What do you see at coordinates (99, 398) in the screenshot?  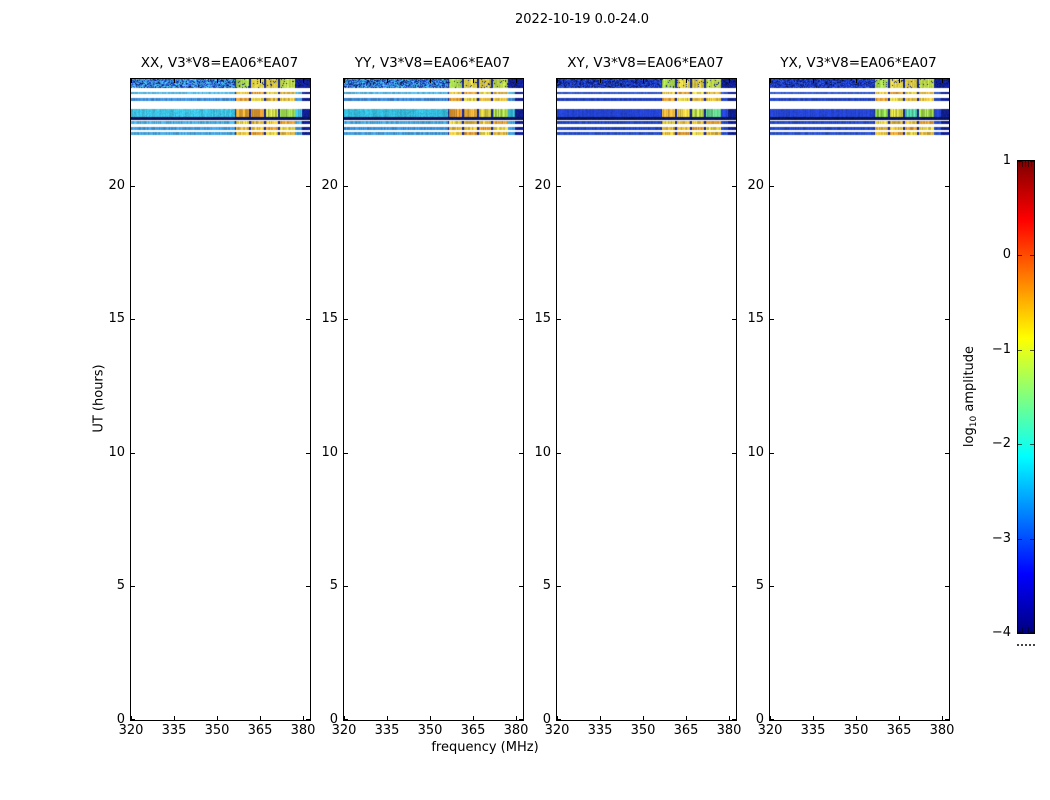 I see `y-axis-label: UT (hours)` at bounding box center [99, 398].